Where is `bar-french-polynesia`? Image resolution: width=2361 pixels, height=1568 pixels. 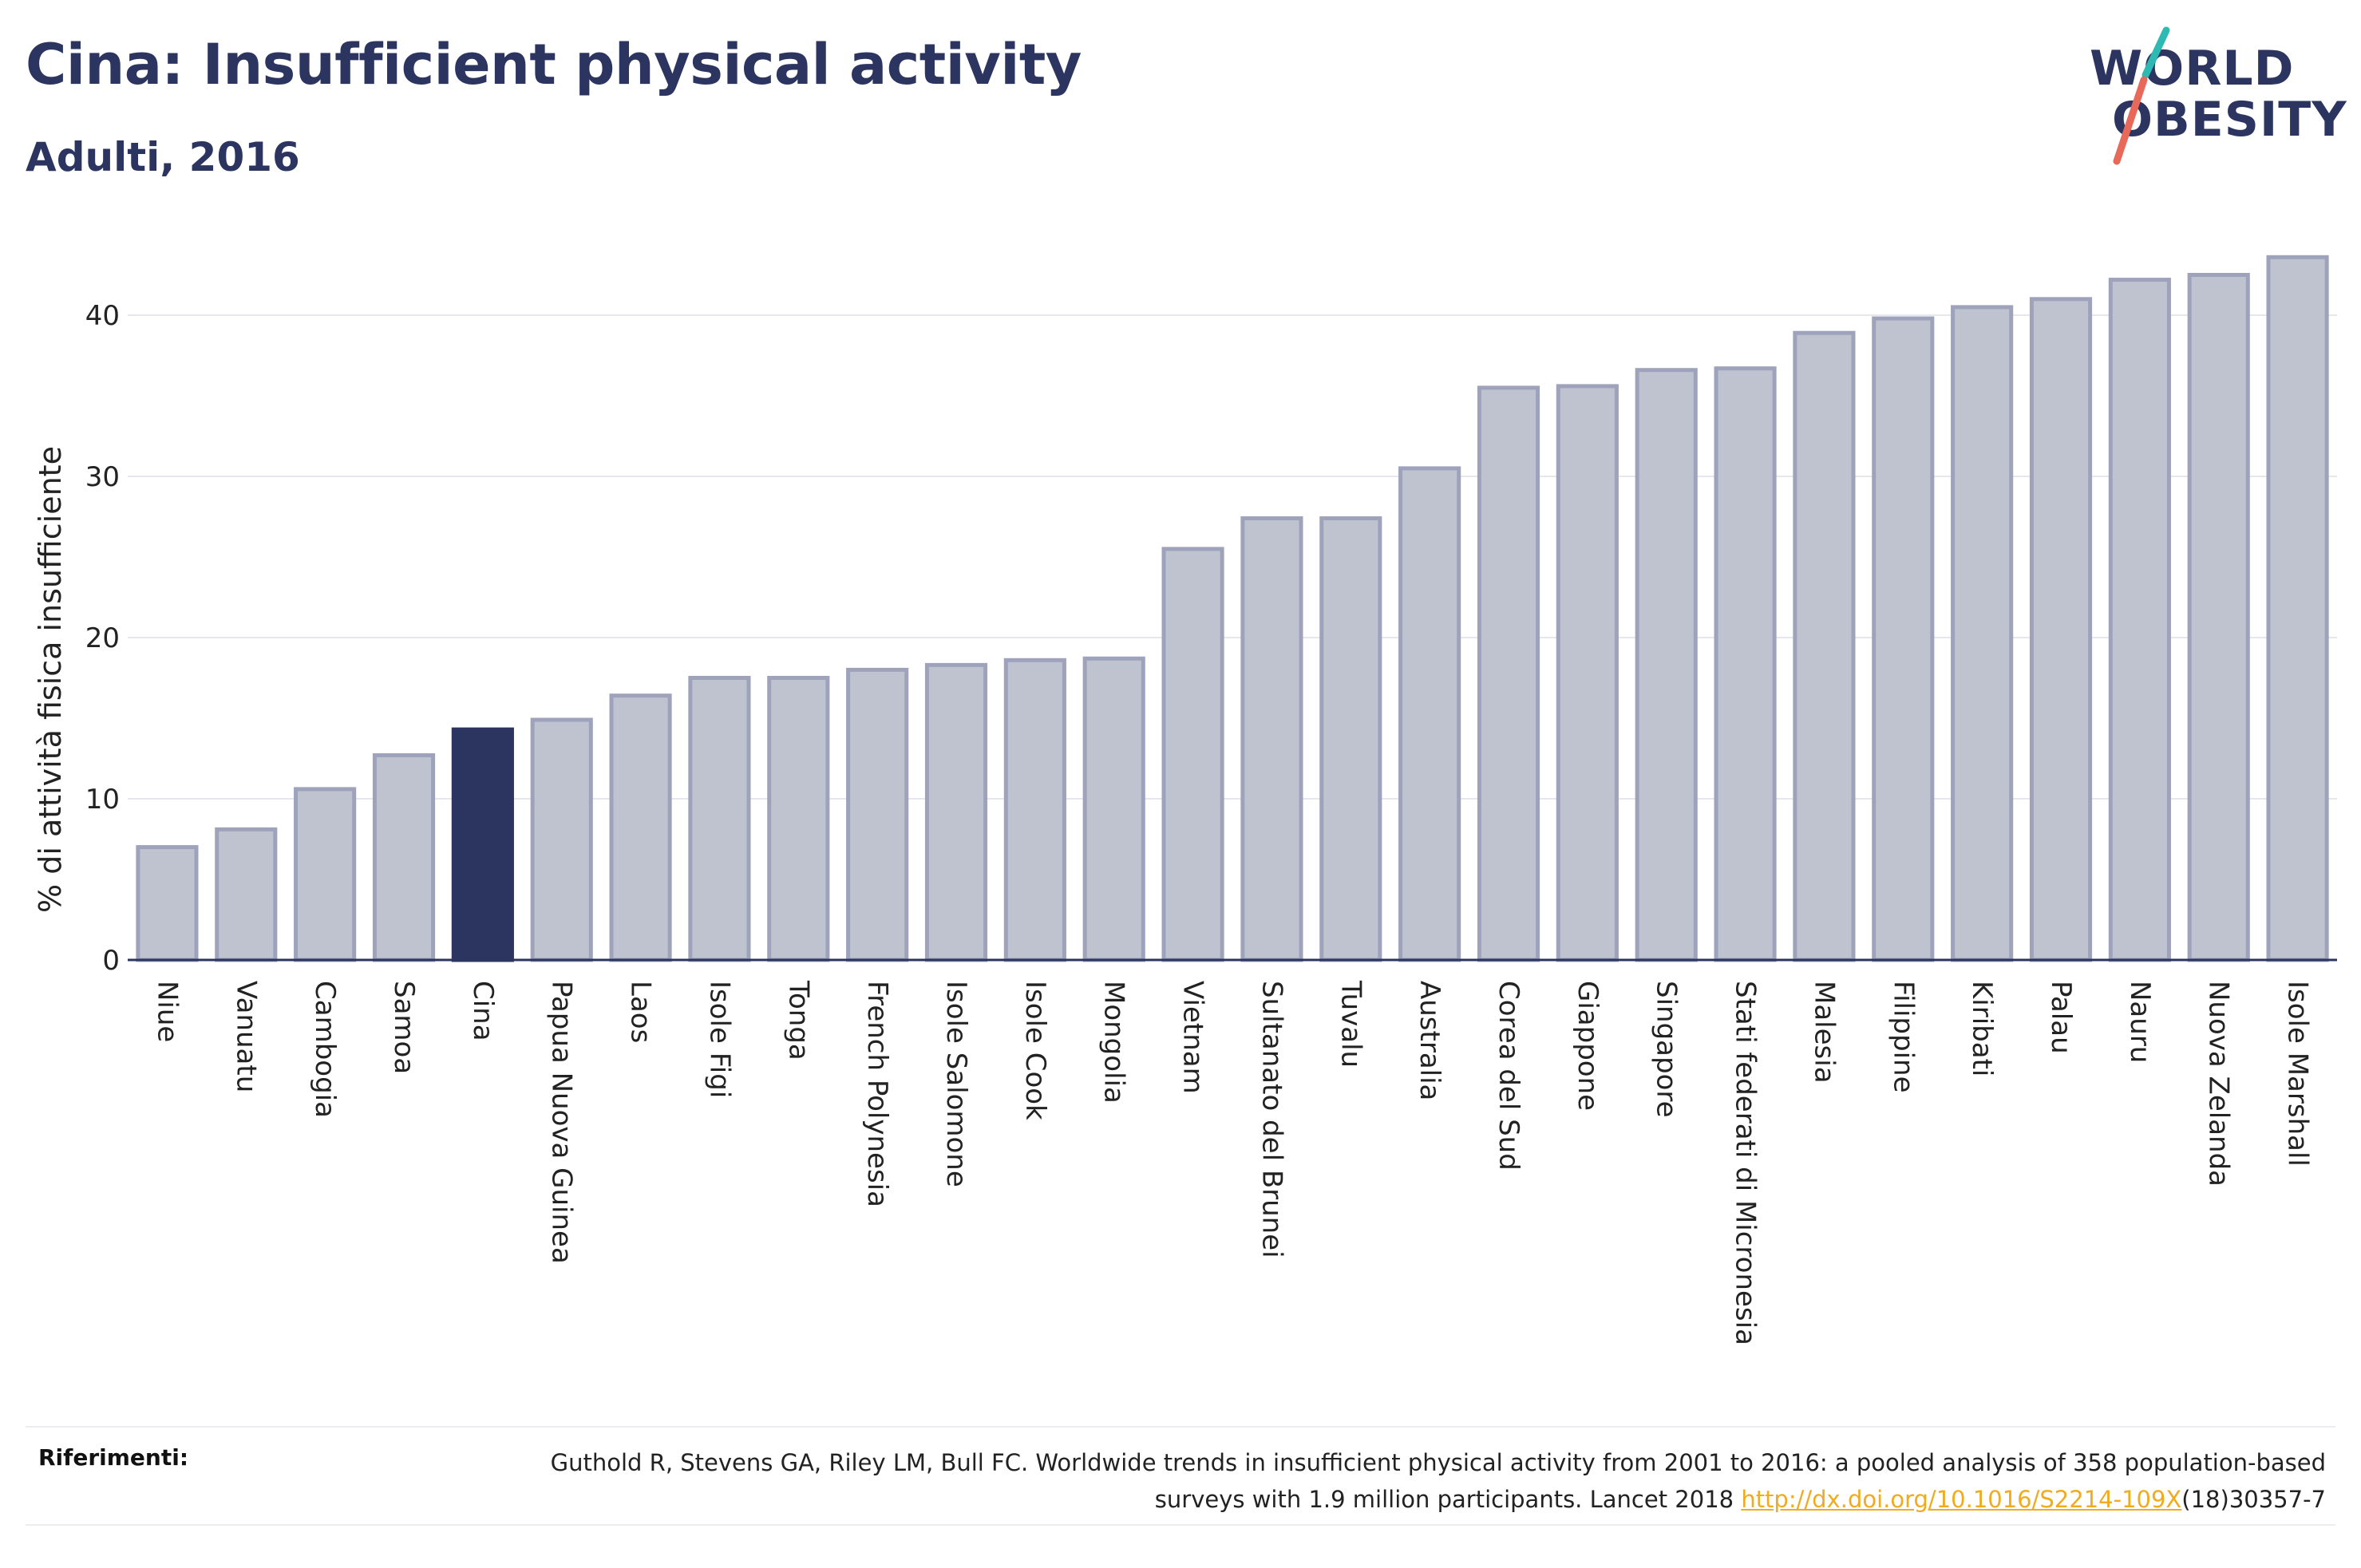 bar-french-polynesia is located at coordinates (877, 814).